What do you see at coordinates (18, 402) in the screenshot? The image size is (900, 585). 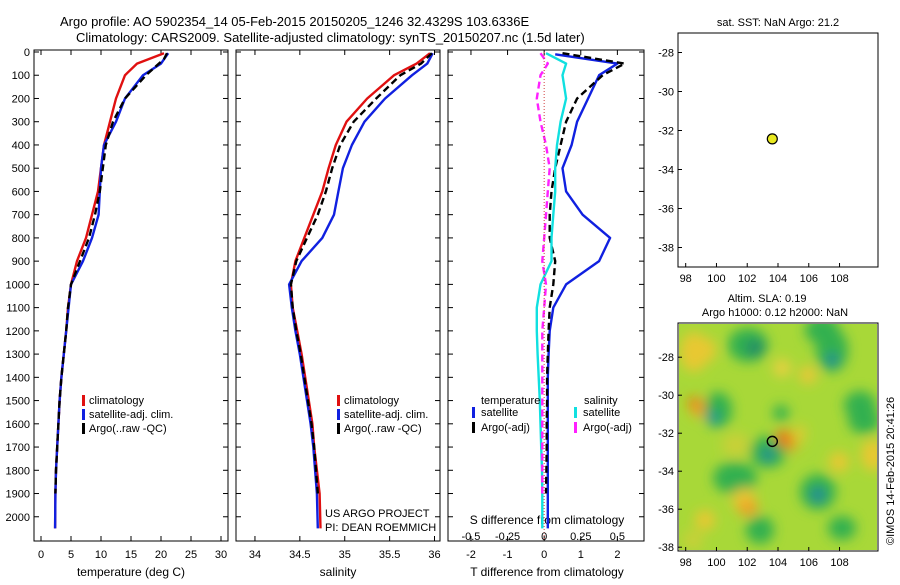 I see `y-tick-label: 1500` at bounding box center [18, 402].